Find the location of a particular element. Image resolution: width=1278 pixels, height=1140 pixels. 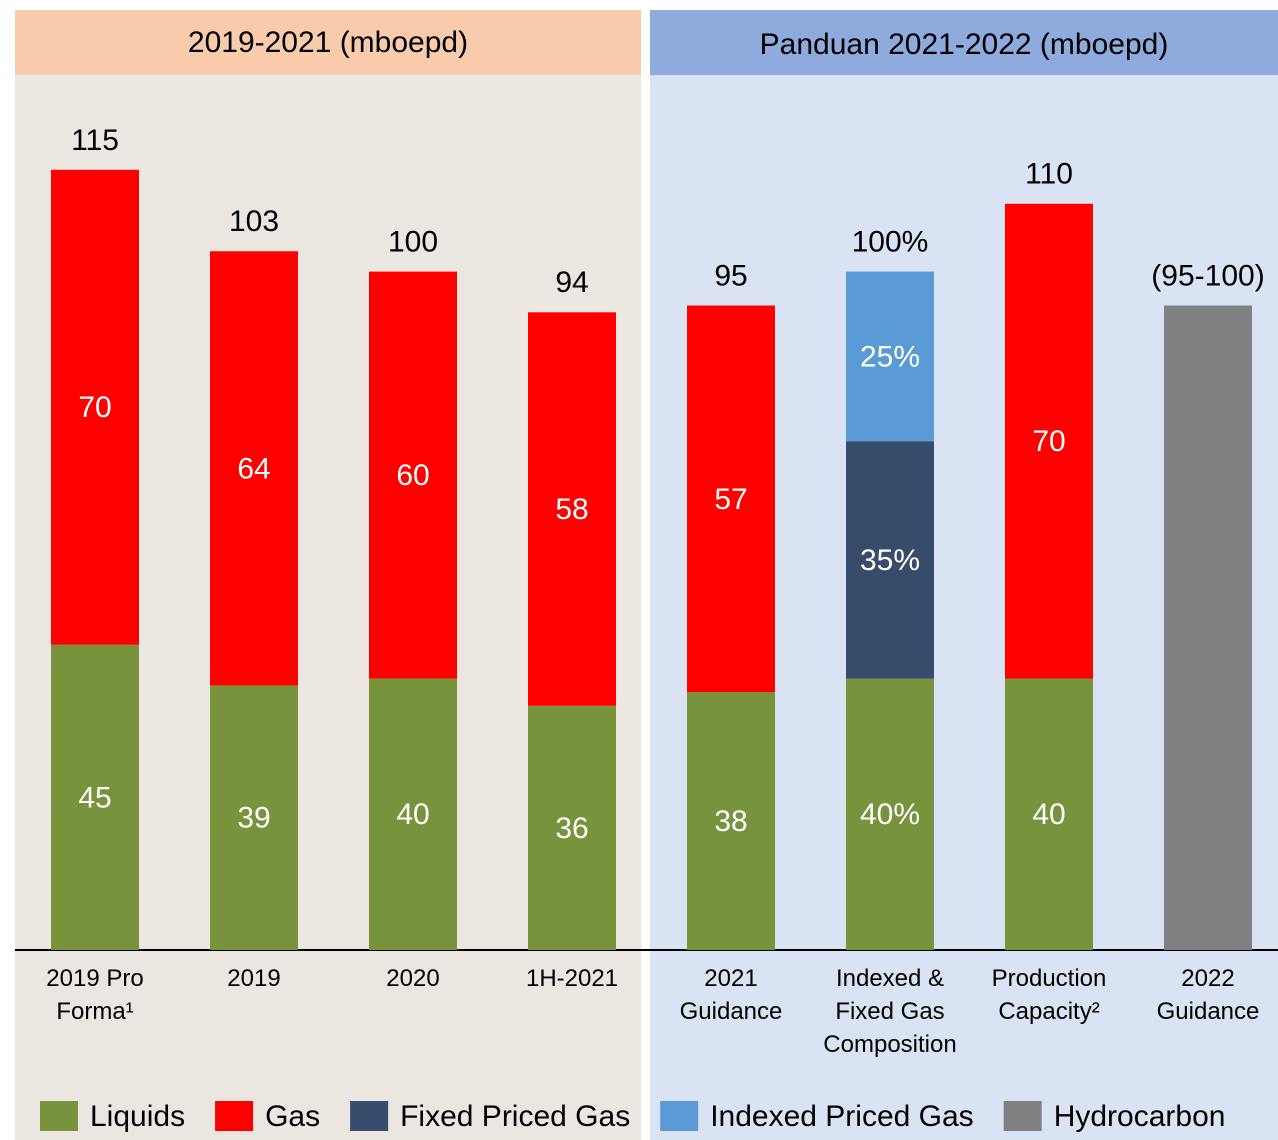

segment-label: 64 is located at coordinates (253, 468).